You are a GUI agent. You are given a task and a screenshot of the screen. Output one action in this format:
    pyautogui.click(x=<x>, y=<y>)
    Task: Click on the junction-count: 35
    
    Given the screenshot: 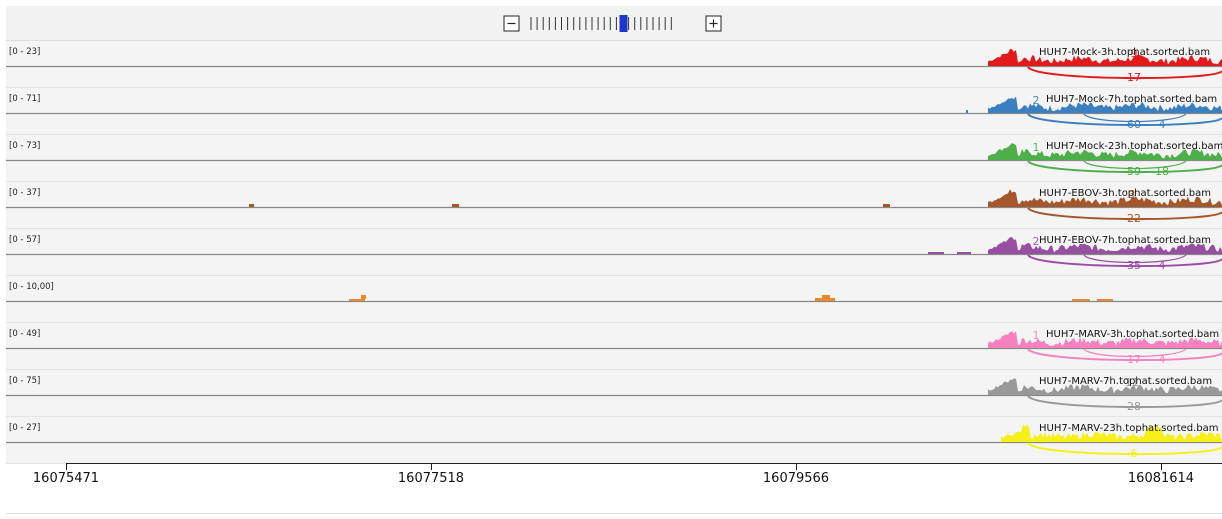 What is the action you would take?
    pyautogui.click(x=1134, y=265)
    